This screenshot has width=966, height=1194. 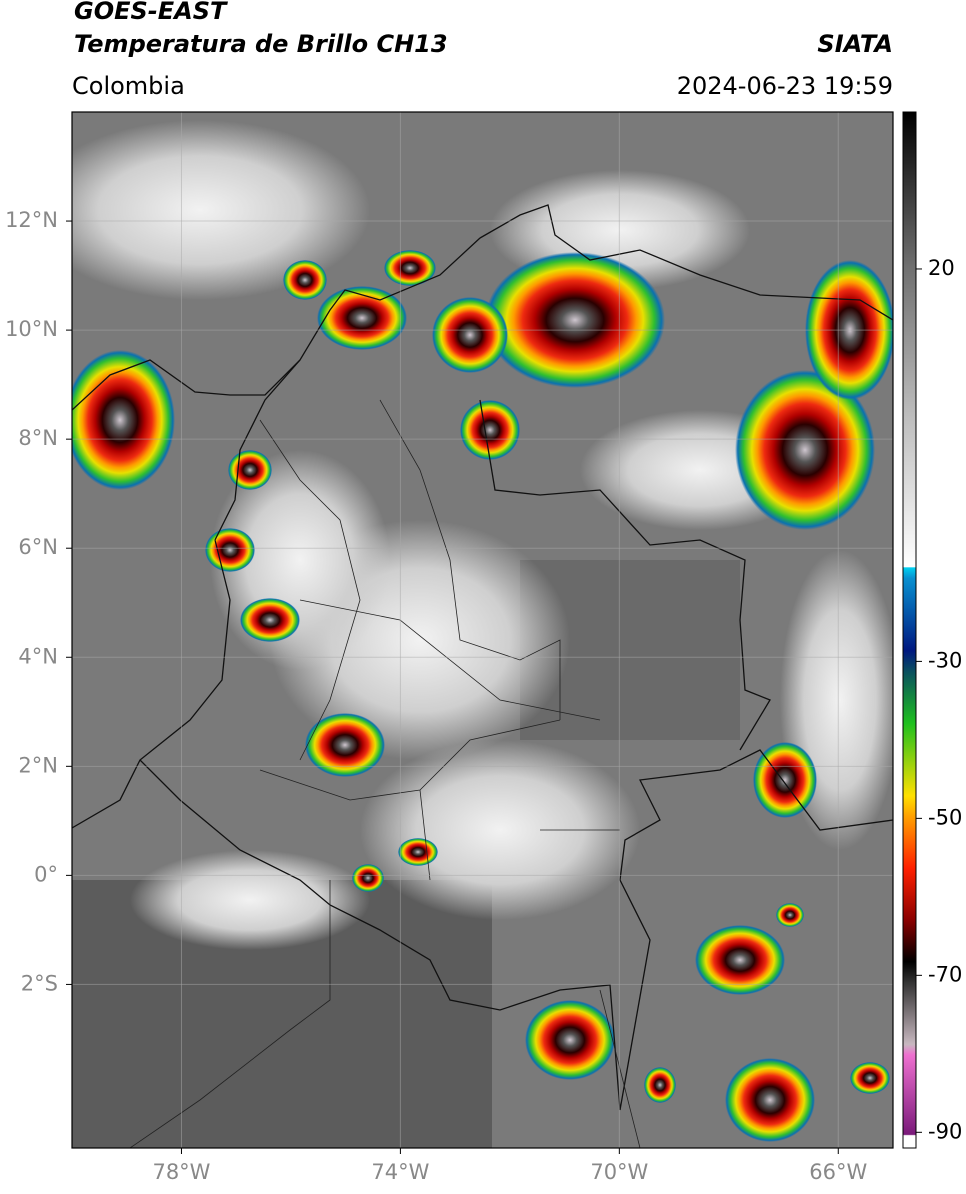 What do you see at coordinates (38, 438) in the screenshot?
I see `y-tick-label: 8°N` at bounding box center [38, 438].